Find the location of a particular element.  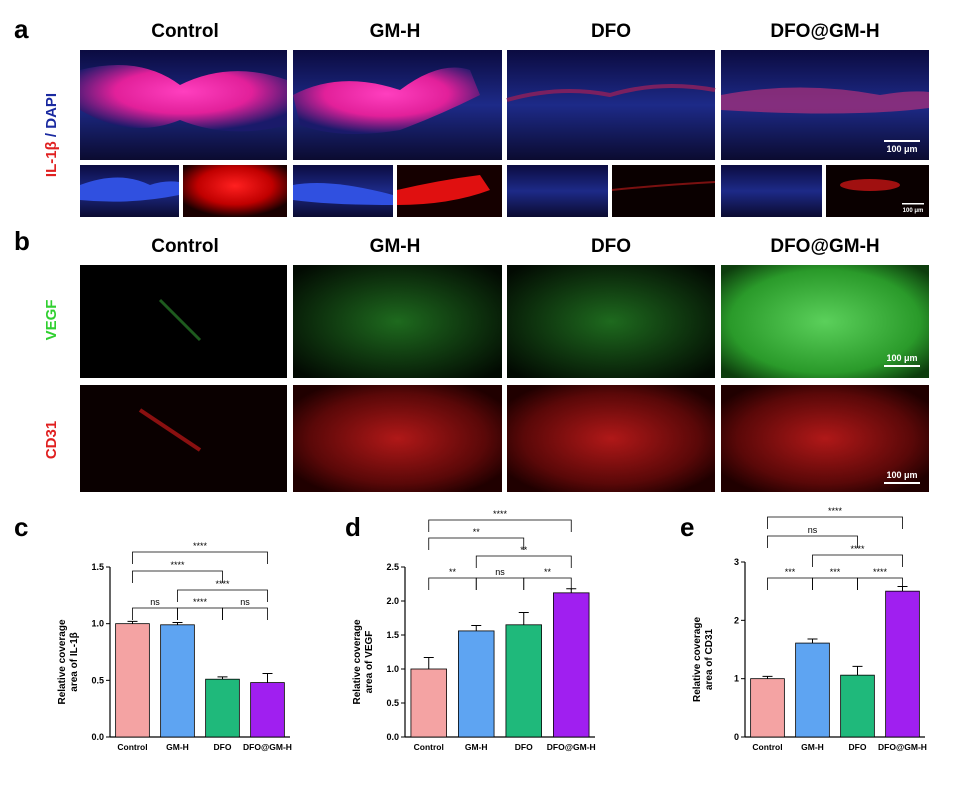

panel-letter: a is located at coordinates (21, 29).